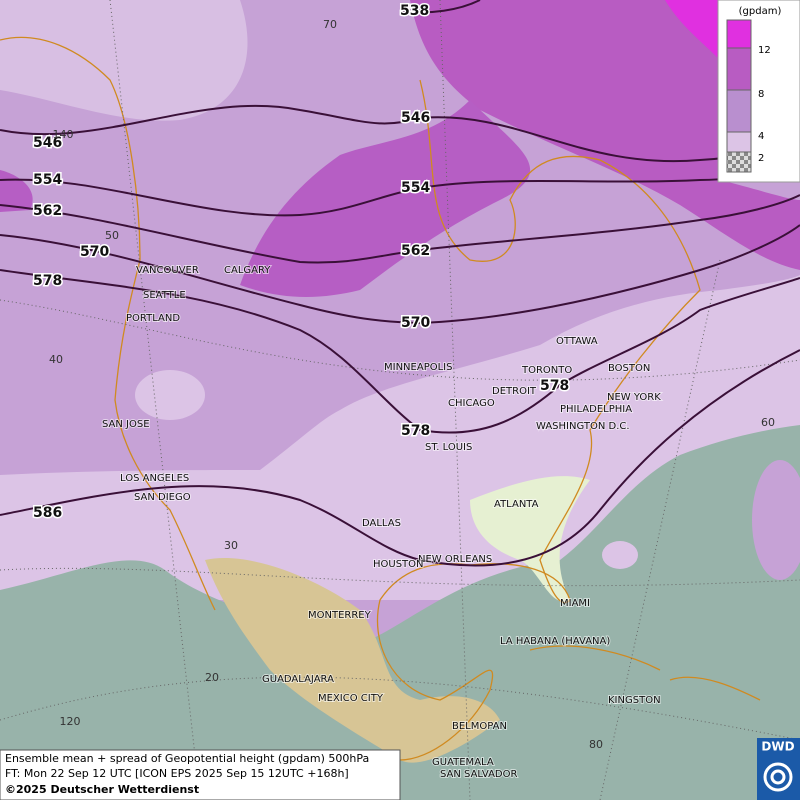  I want to click on city-label: PHILADELPHIA, so click(596, 409).